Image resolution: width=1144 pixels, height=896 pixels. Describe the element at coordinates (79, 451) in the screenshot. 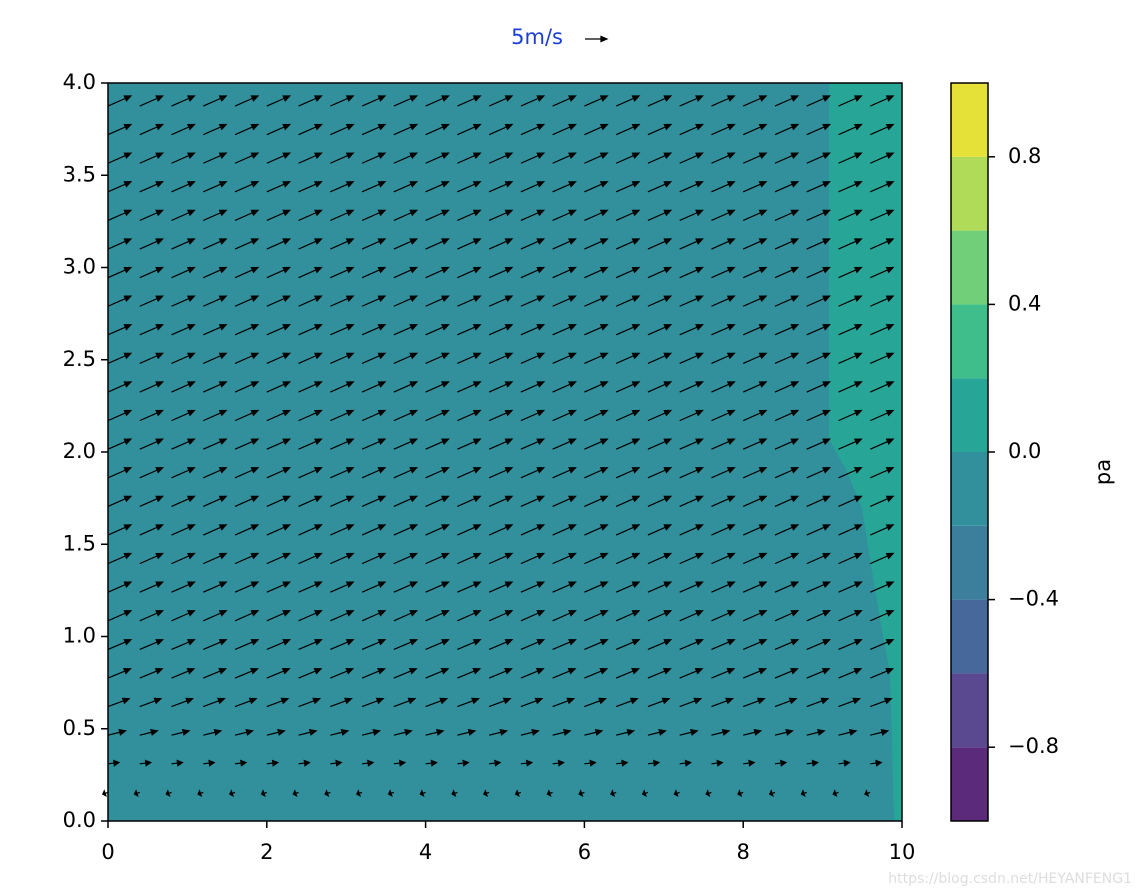

I see `y-tick-label: 2.0` at that location.